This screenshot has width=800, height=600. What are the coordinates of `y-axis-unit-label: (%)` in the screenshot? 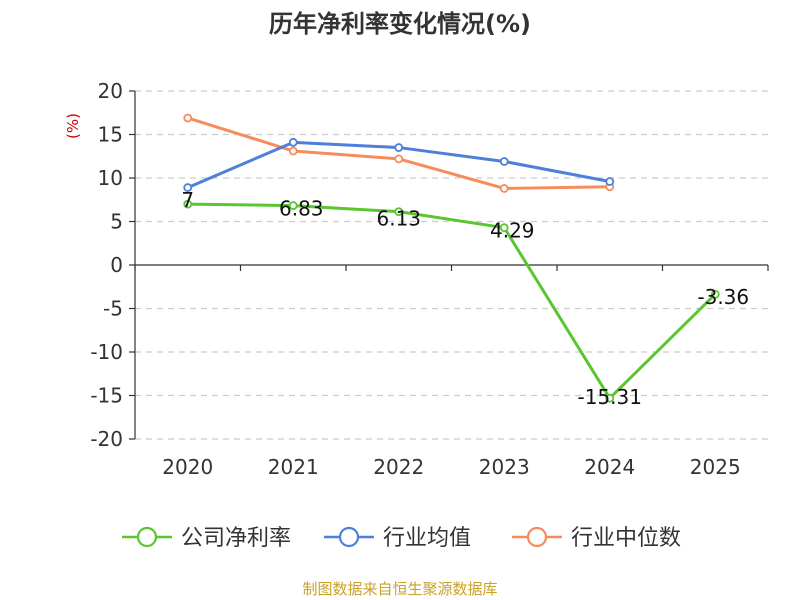 It's located at (73, 126).